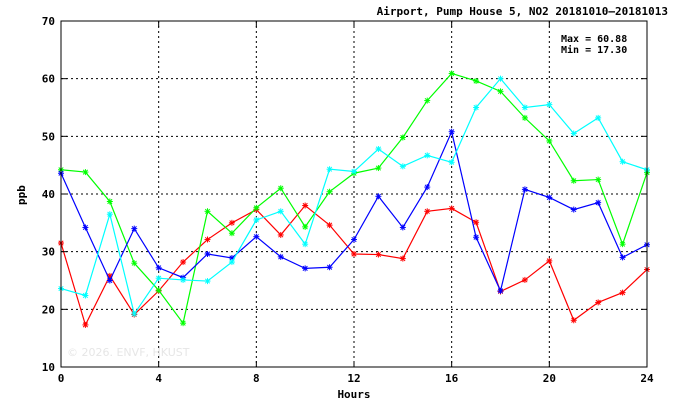 This screenshot has width=674, height=409. What do you see at coordinates (353, 378) in the screenshot?
I see `x-tick-label-3: 12` at bounding box center [353, 378].